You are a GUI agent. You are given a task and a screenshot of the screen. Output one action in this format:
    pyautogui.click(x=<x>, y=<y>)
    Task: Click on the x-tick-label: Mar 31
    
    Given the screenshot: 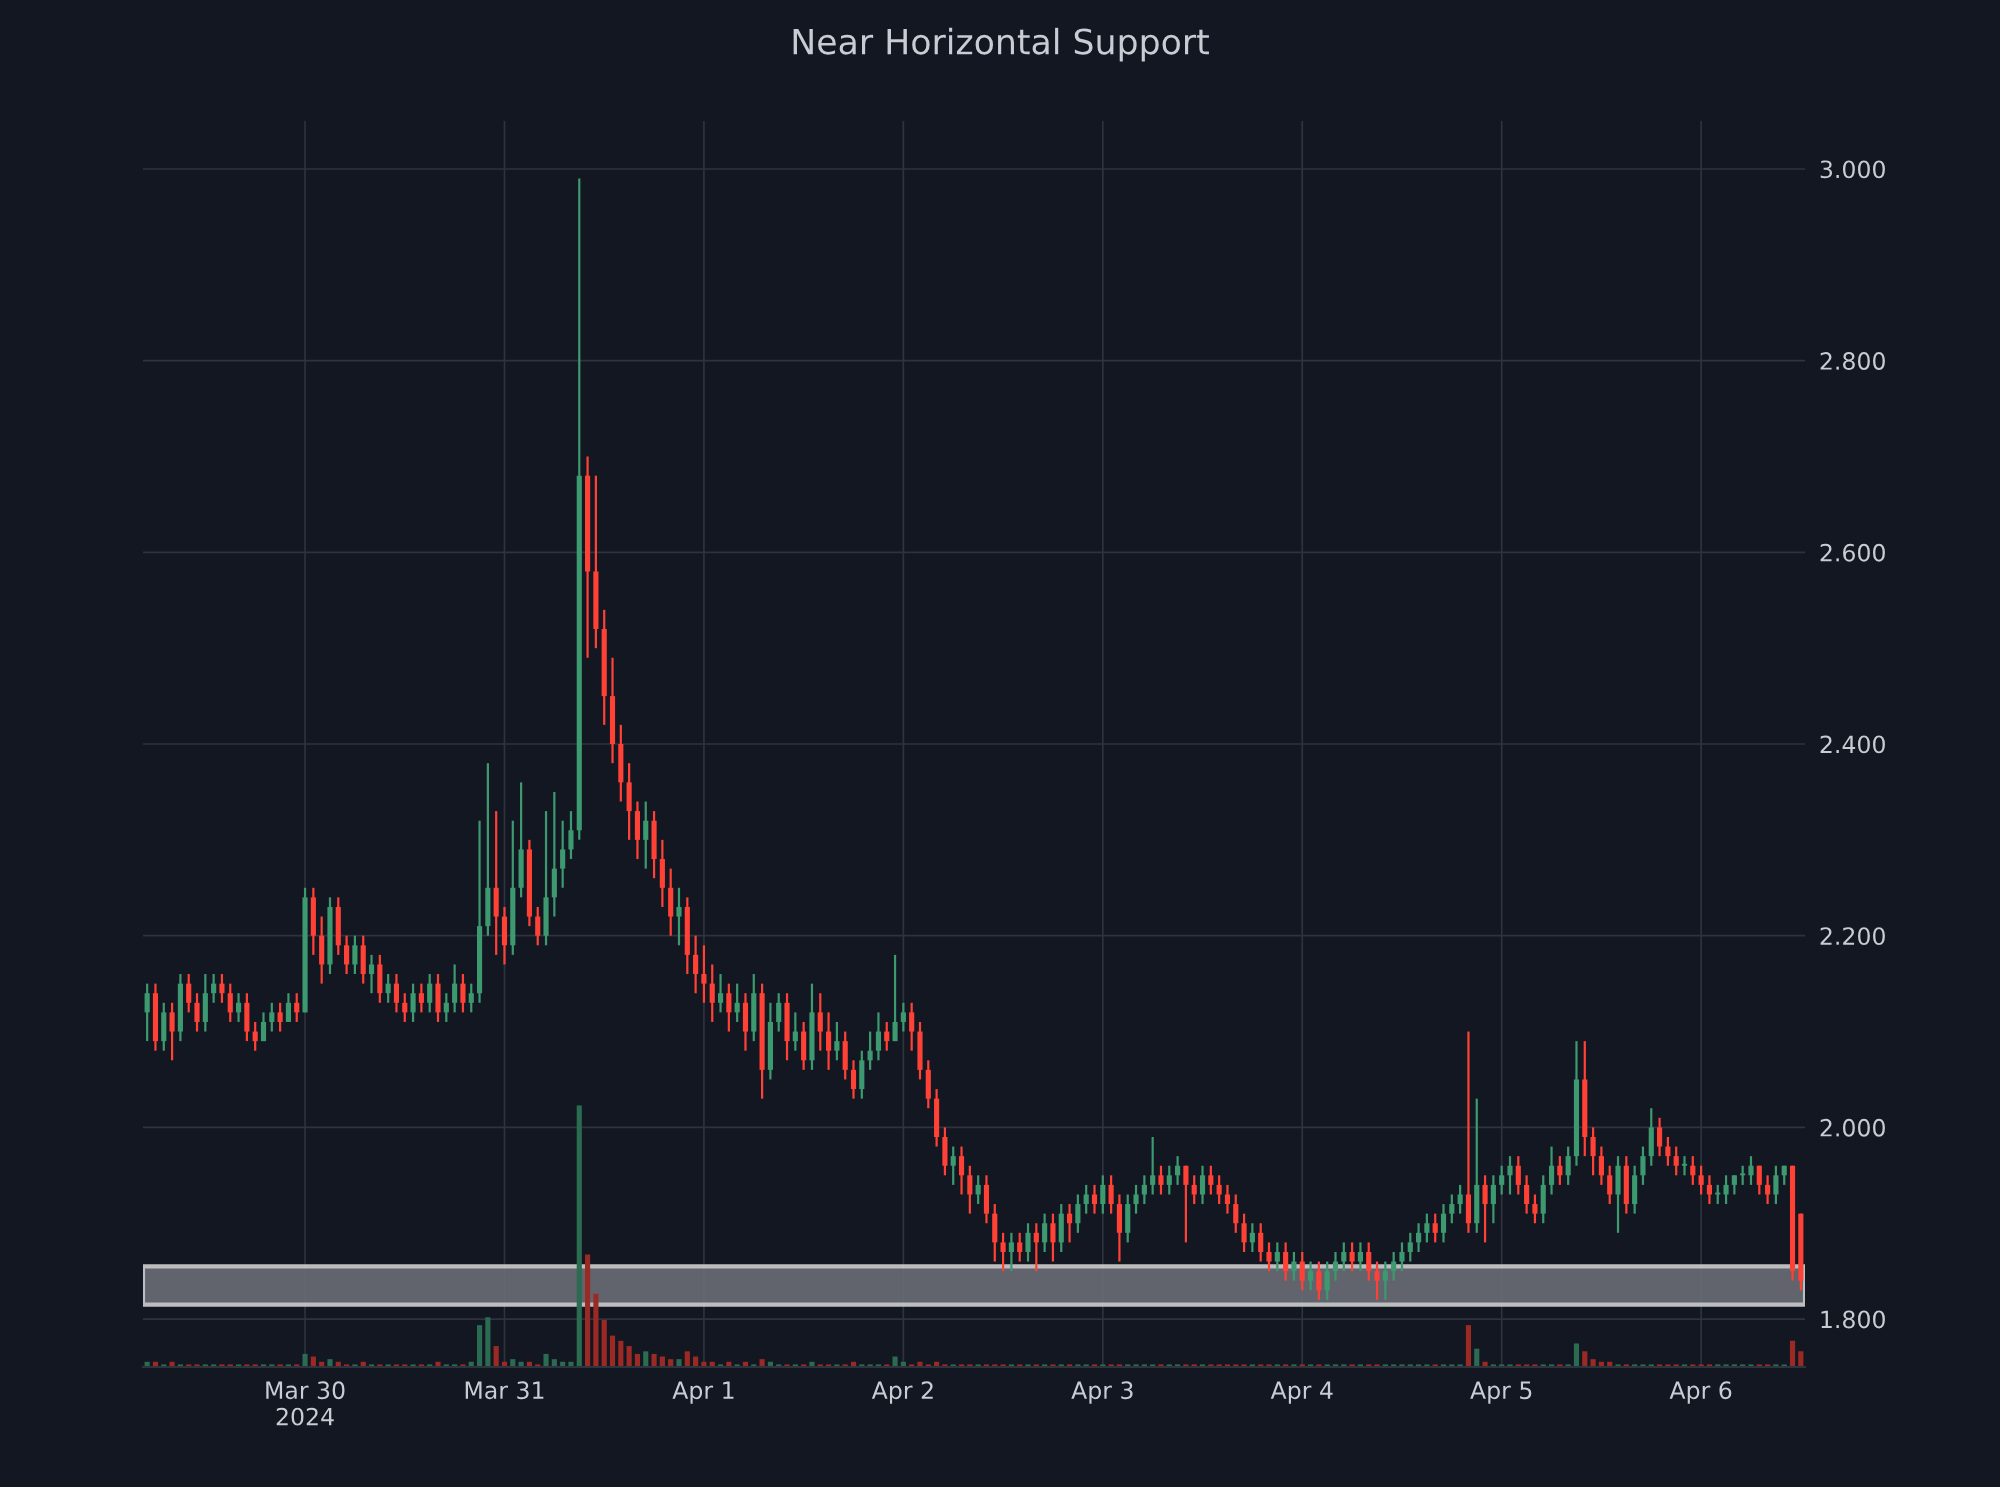 What is the action you would take?
    pyautogui.click(x=504, y=1390)
    